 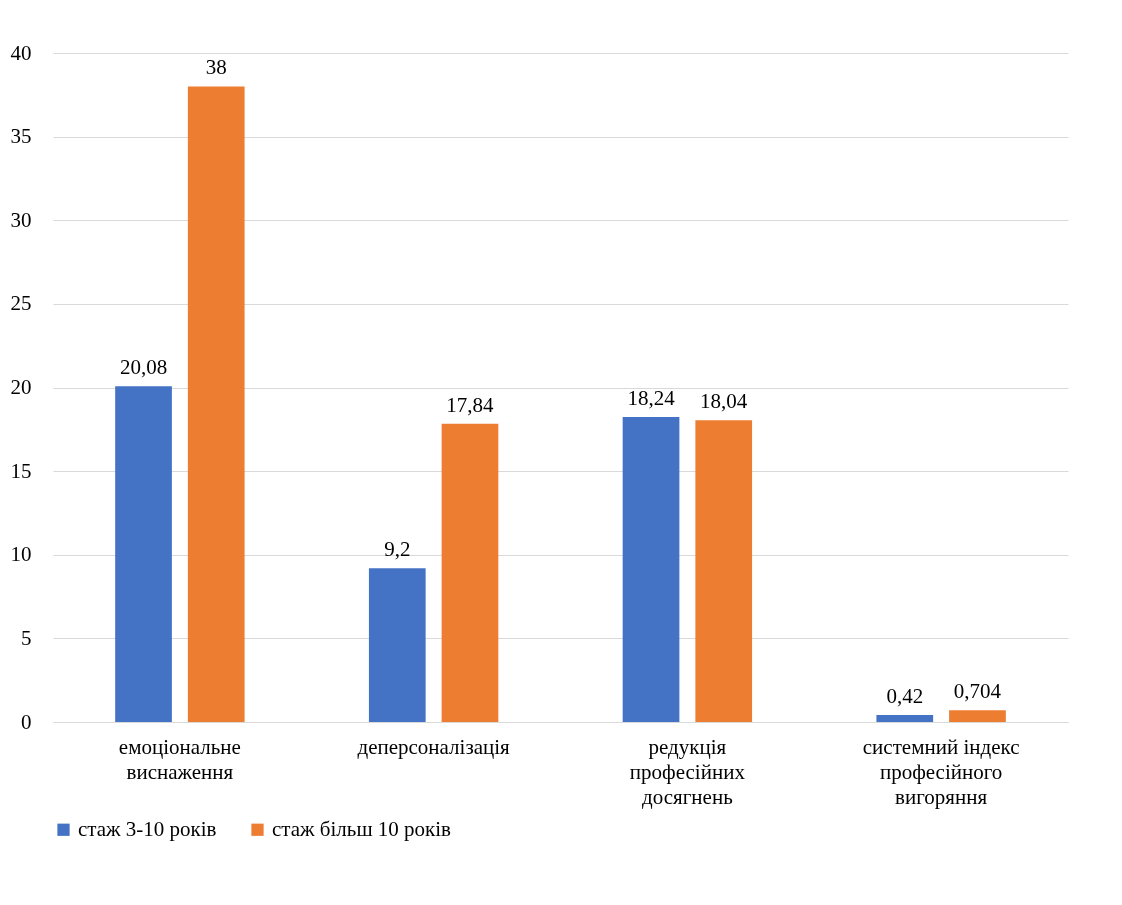 What do you see at coordinates (143, 367) in the screenshot?
I see `data-label: 20,08` at bounding box center [143, 367].